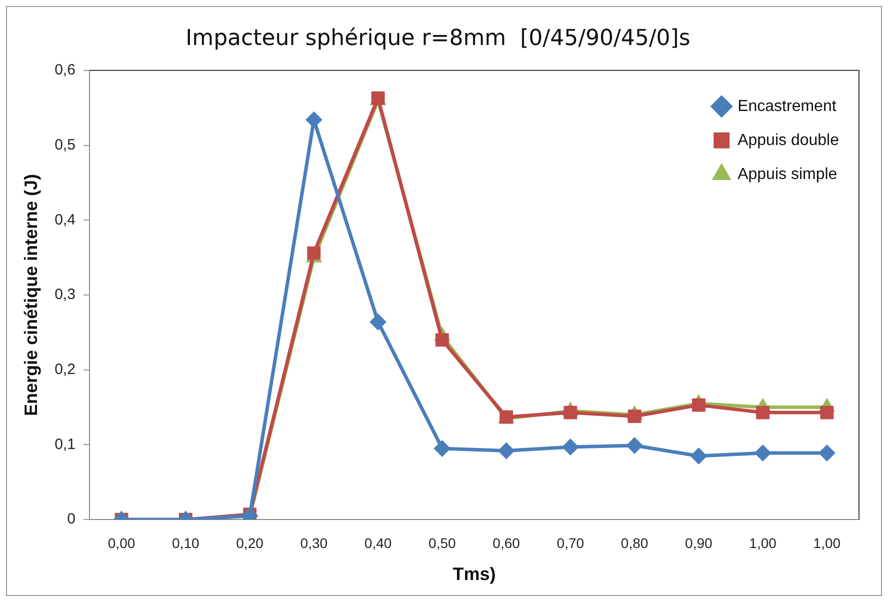 Image resolution: width=888 pixels, height=602 pixels. I want to click on x-tick-label: 0,10, so click(186, 542).